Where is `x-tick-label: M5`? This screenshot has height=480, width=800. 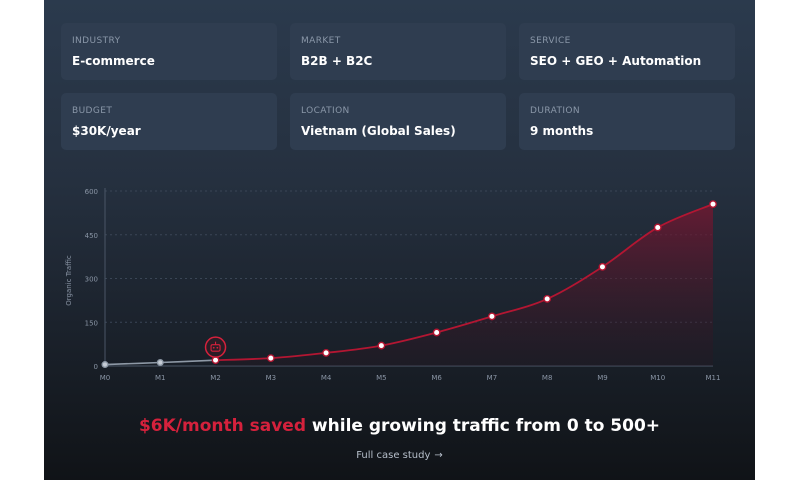 x-tick-label: M5 is located at coordinates (381, 378).